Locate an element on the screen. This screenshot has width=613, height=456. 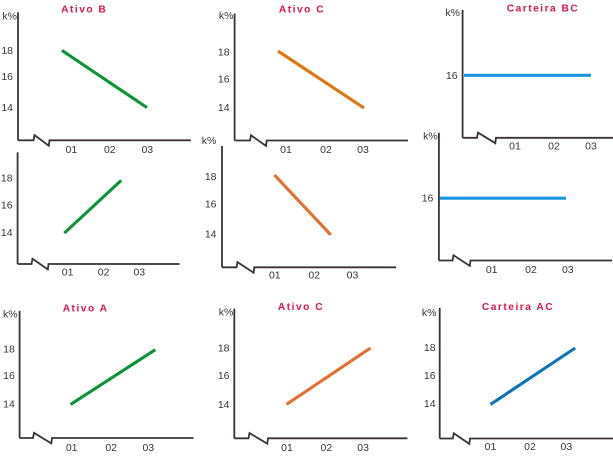
svg-text: Ativo B is located at coordinates (84, 10).